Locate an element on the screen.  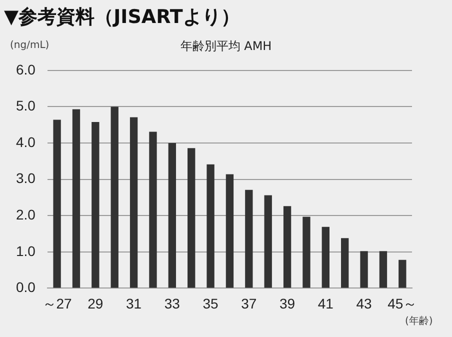
y-tick-label: 5.0 is located at coordinates (26, 106).